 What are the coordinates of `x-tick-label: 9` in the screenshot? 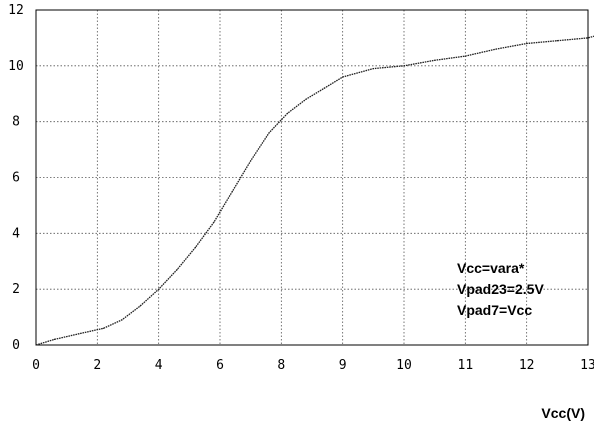 It's located at (343, 365).